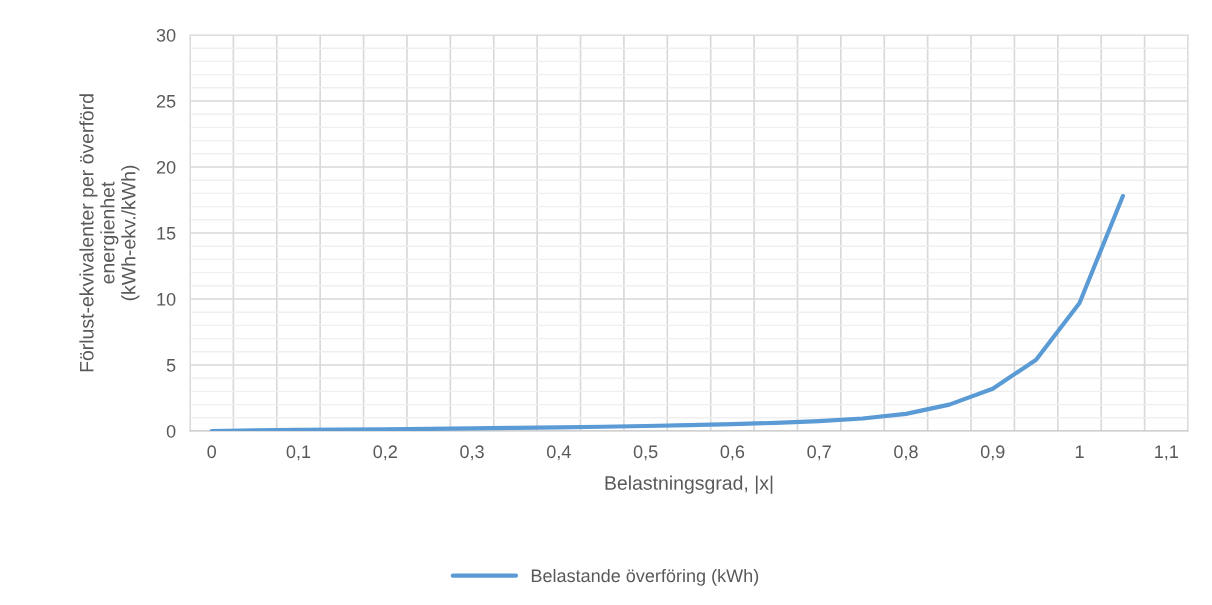 This screenshot has height=605, width=1212. Describe the element at coordinates (166, 299) in the screenshot. I see `y-tick-label: 10` at that location.